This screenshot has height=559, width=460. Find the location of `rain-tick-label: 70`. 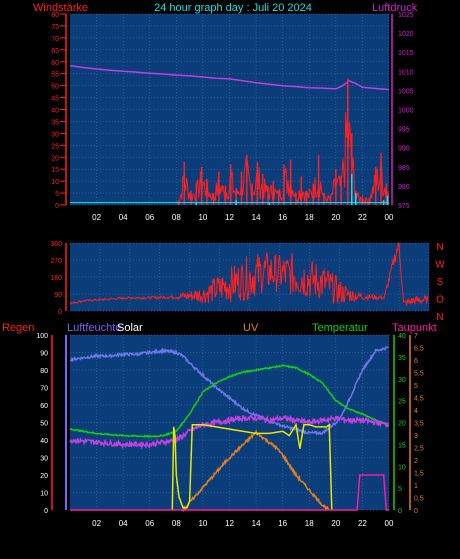

rain-tick-label: 70 is located at coordinates (44, 389).